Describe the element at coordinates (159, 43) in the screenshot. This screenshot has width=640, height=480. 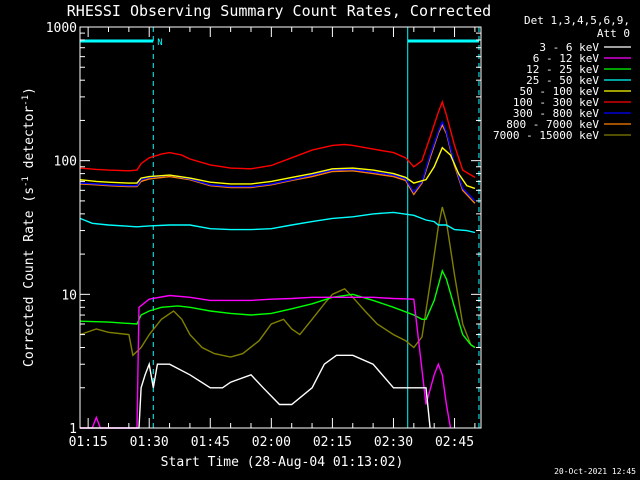
I see `flag-label: N` at that location.